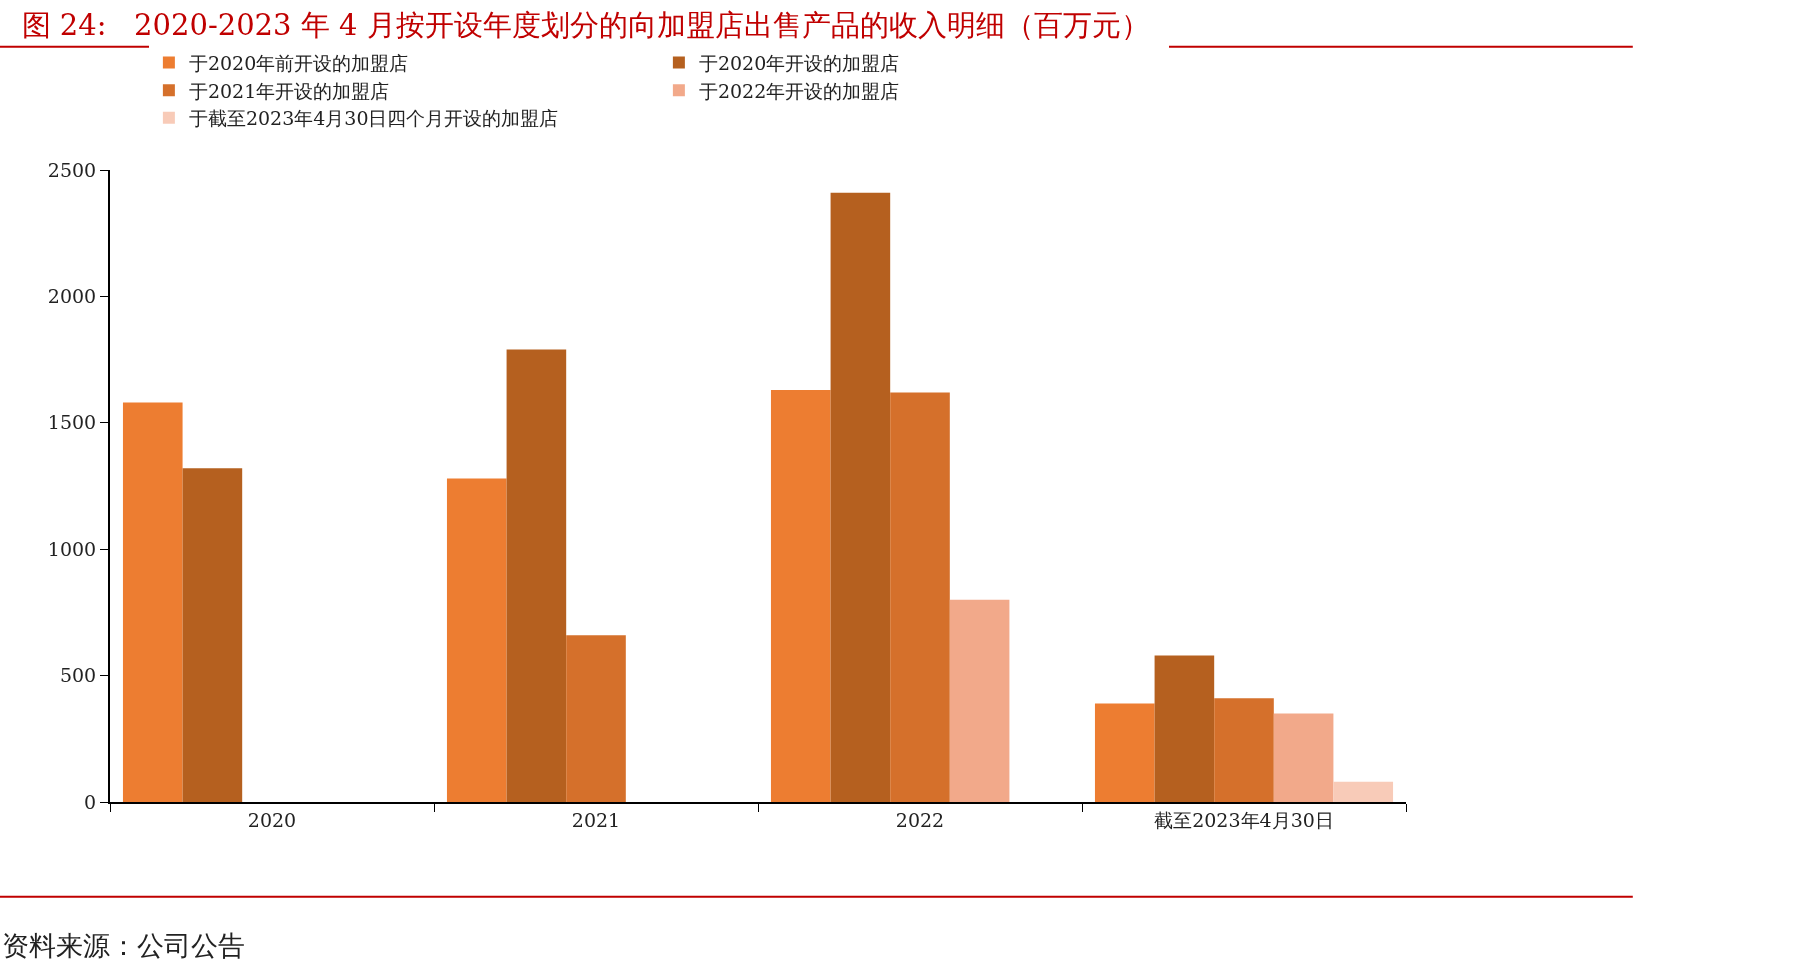 The image size is (1796, 962). Describe the element at coordinates (799, 90) in the screenshot. I see `legend-label: 于2022年开设的加盟店` at that location.